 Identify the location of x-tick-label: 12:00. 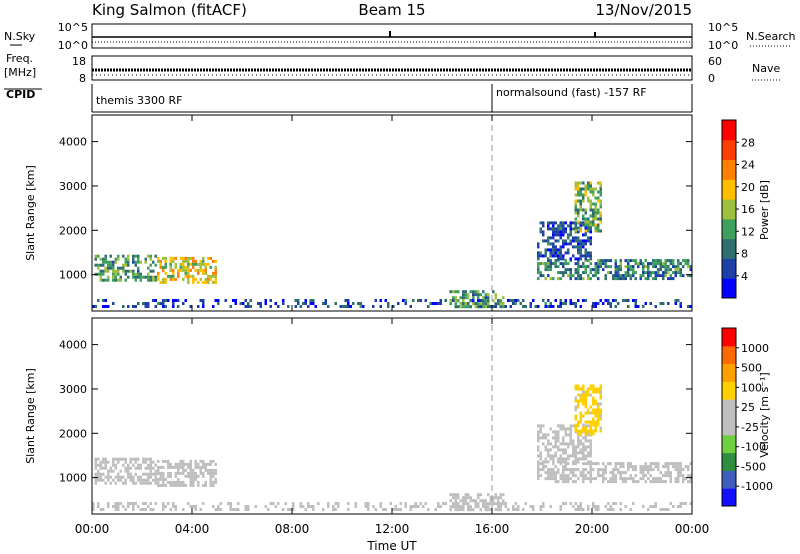
(392, 529).